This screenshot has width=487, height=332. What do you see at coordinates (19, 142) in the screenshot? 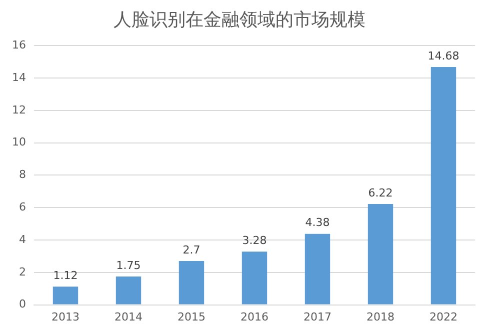
I see `y-tick-label: 10` at bounding box center [19, 142].